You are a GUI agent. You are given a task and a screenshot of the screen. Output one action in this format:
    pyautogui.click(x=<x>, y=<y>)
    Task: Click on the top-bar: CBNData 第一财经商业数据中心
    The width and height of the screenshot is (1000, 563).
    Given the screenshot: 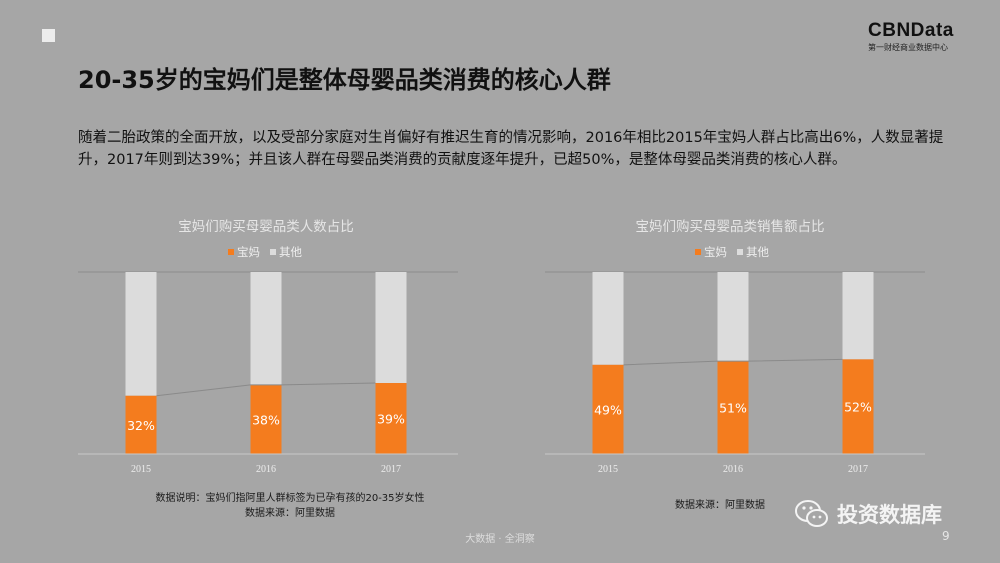 What is the action you would take?
    pyautogui.click(x=500, y=30)
    